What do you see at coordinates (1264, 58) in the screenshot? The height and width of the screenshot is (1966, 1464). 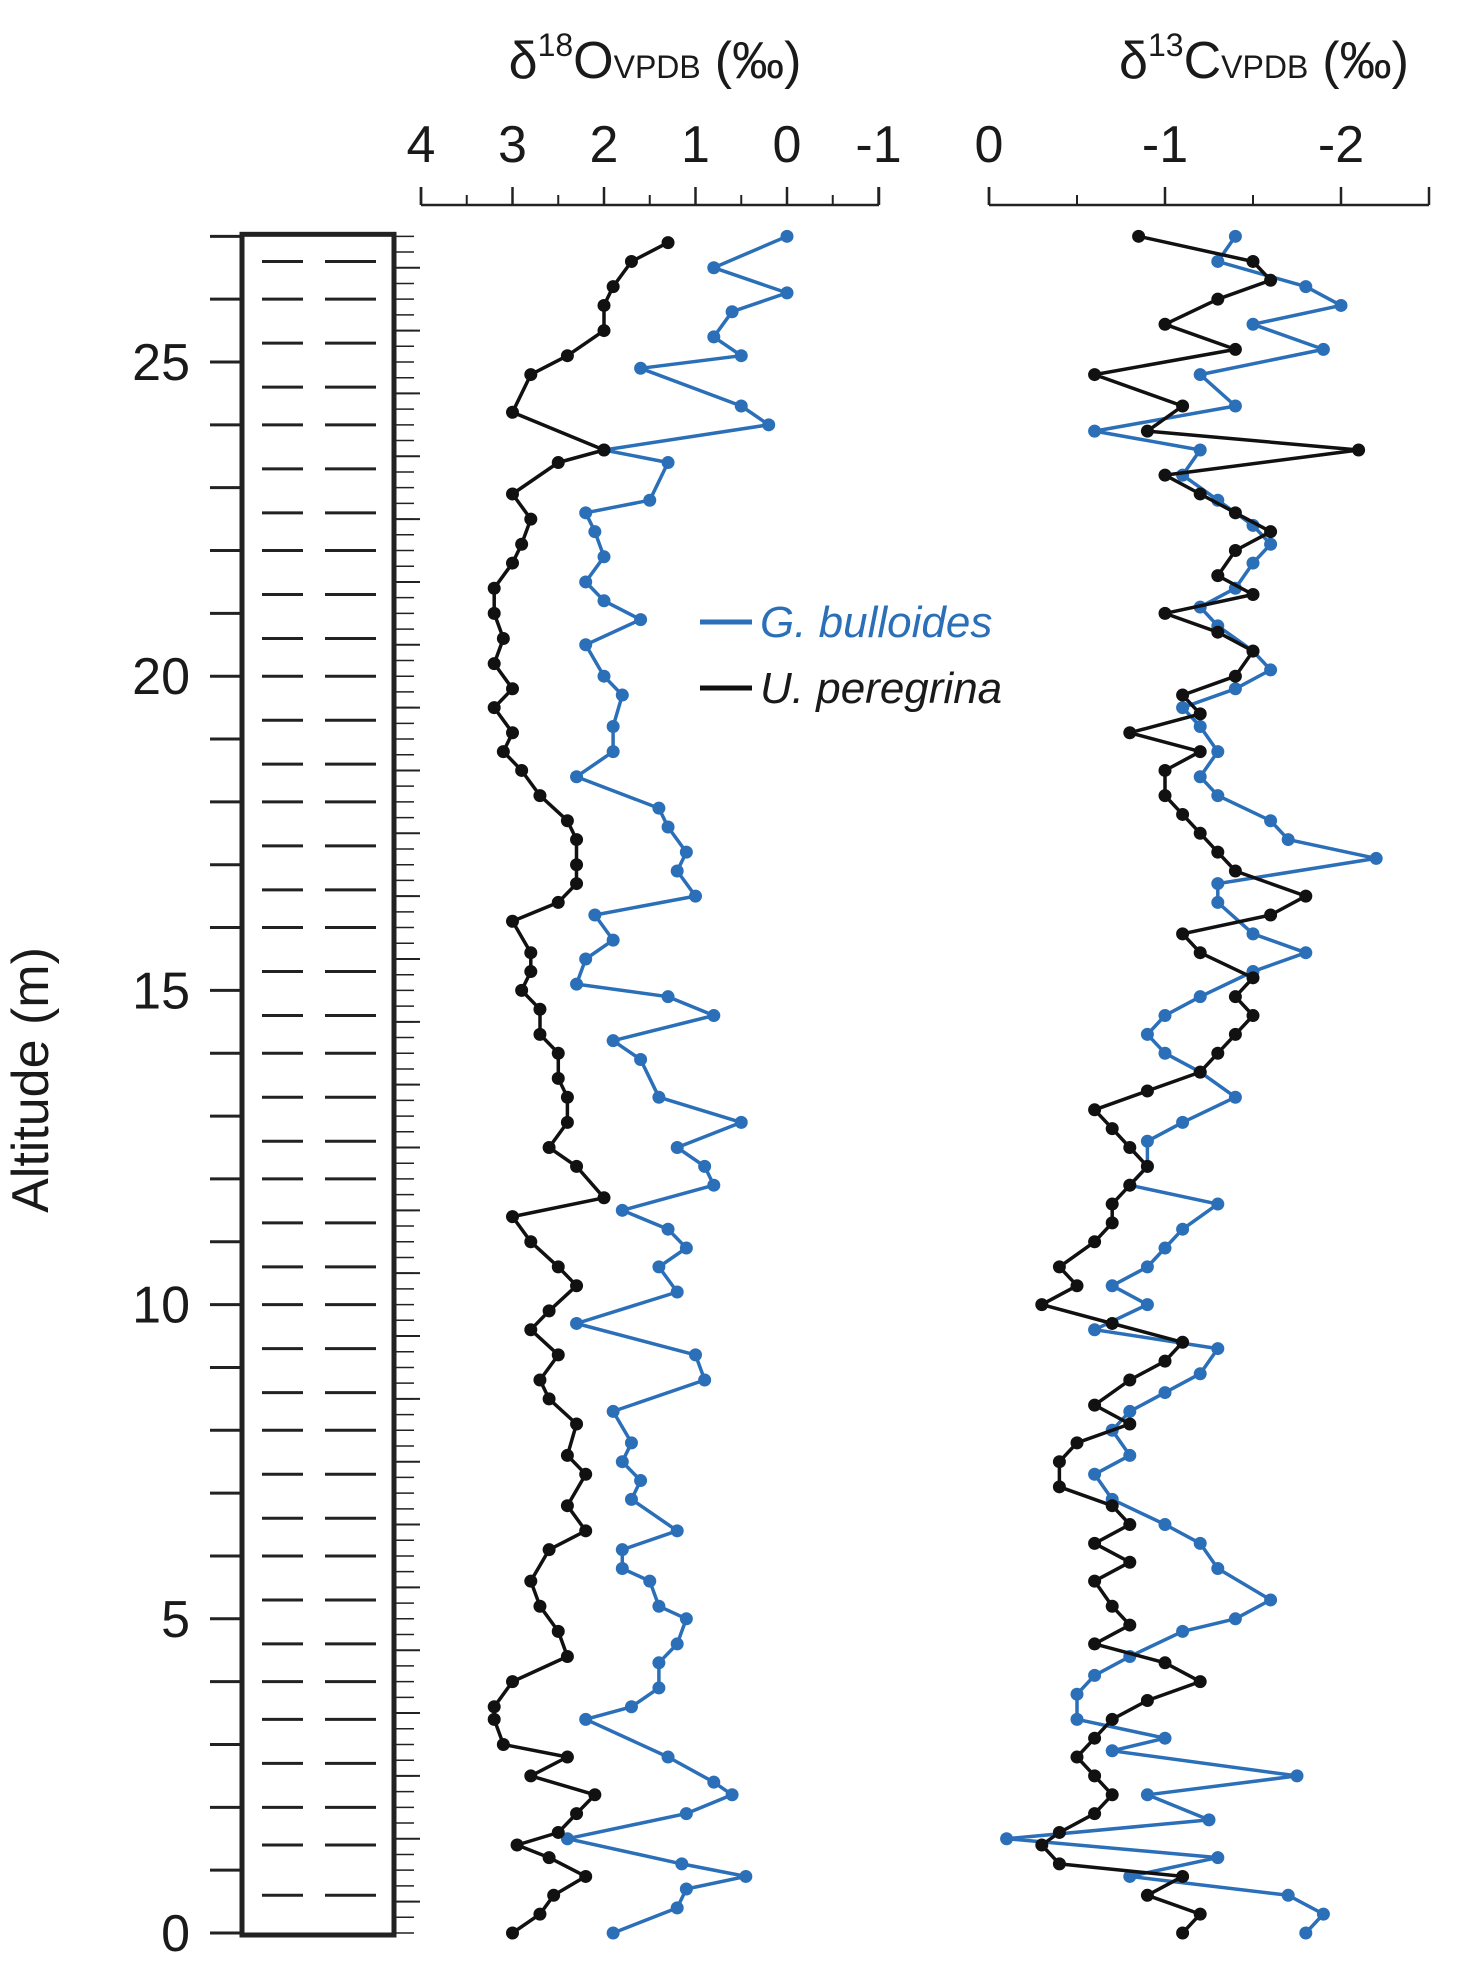 I see `d13c-title: δ13CVPDB (‰)` at bounding box center [1264, 58].